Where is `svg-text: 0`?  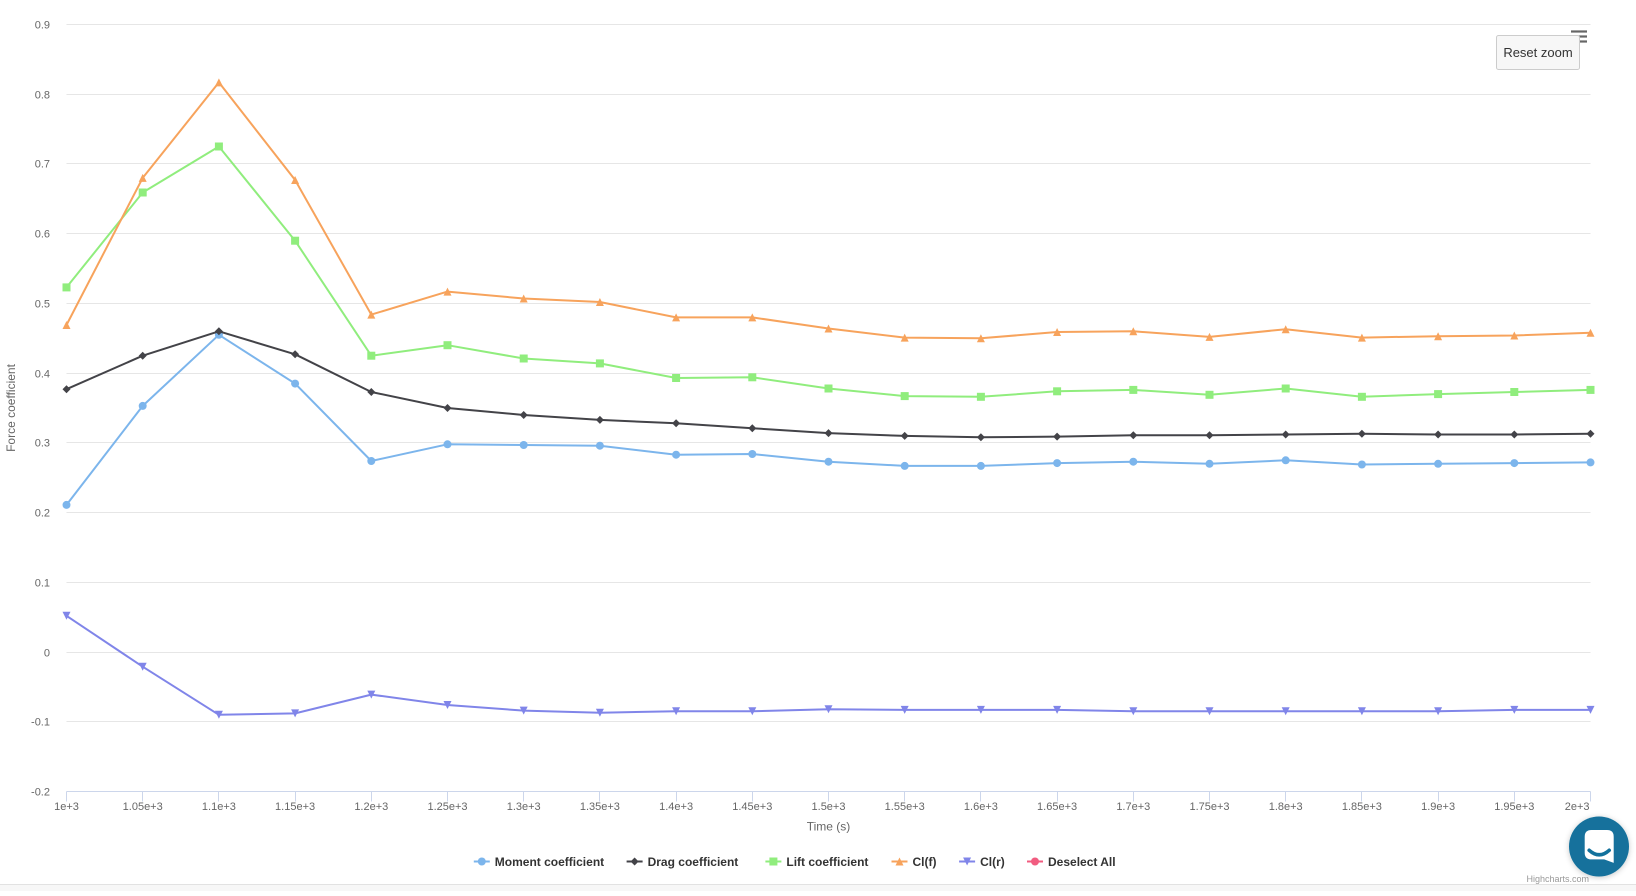
svg-text: 0 is located at coordinates (47, 654).